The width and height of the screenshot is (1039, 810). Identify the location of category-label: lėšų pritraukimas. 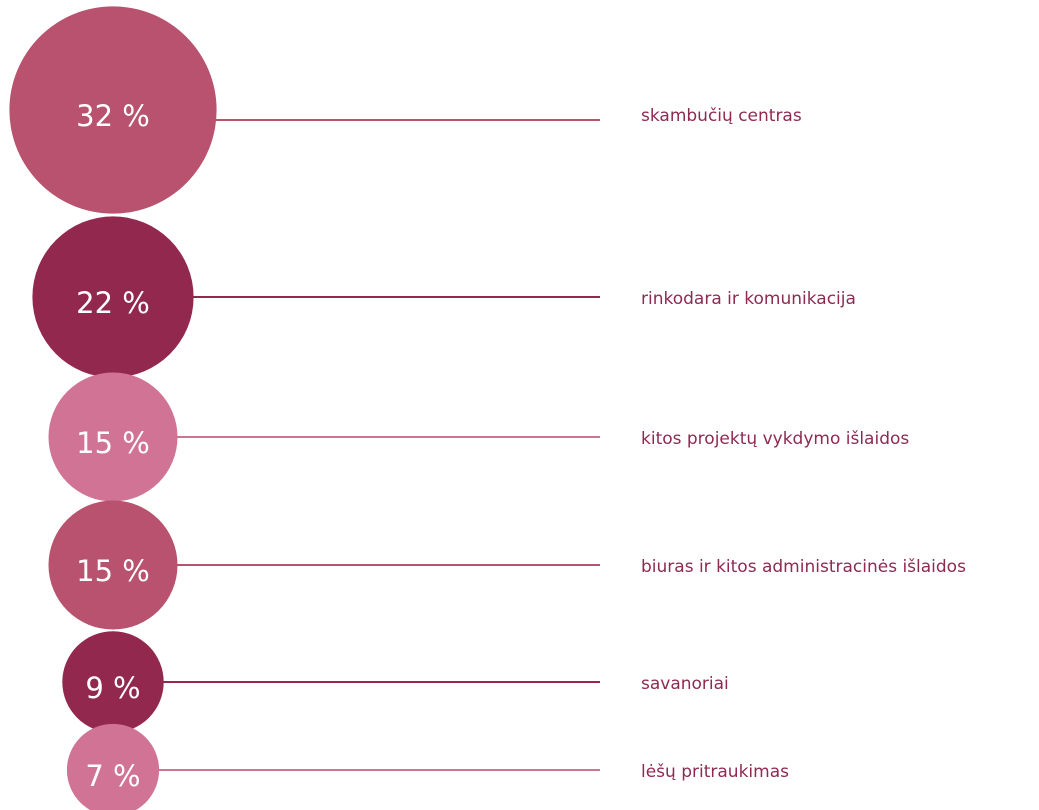
(715, 772).